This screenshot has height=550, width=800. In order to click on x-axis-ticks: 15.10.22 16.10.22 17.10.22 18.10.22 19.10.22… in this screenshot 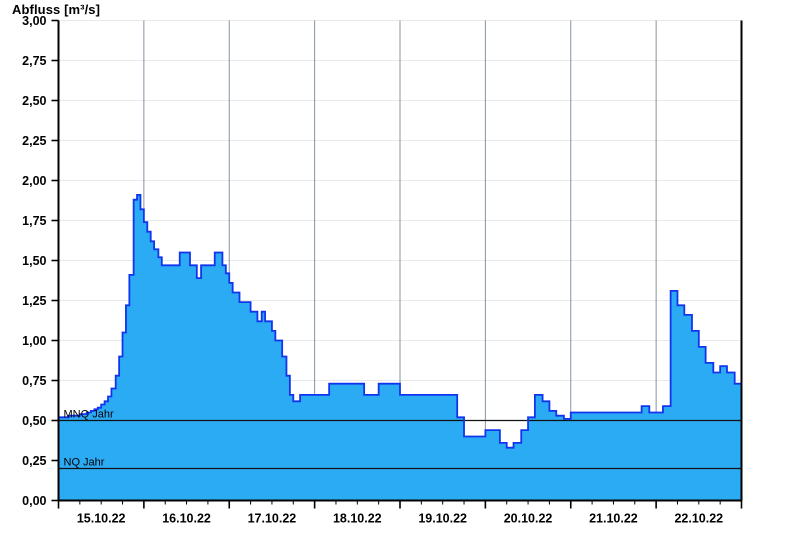, I will do `click(400, 513)`.